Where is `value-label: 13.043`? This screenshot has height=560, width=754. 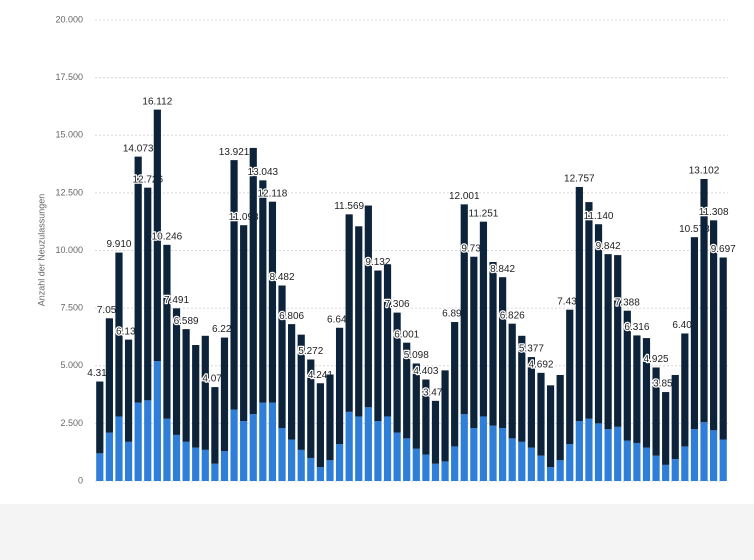
value-label: 13.043 is located at coordinates (263, 172).